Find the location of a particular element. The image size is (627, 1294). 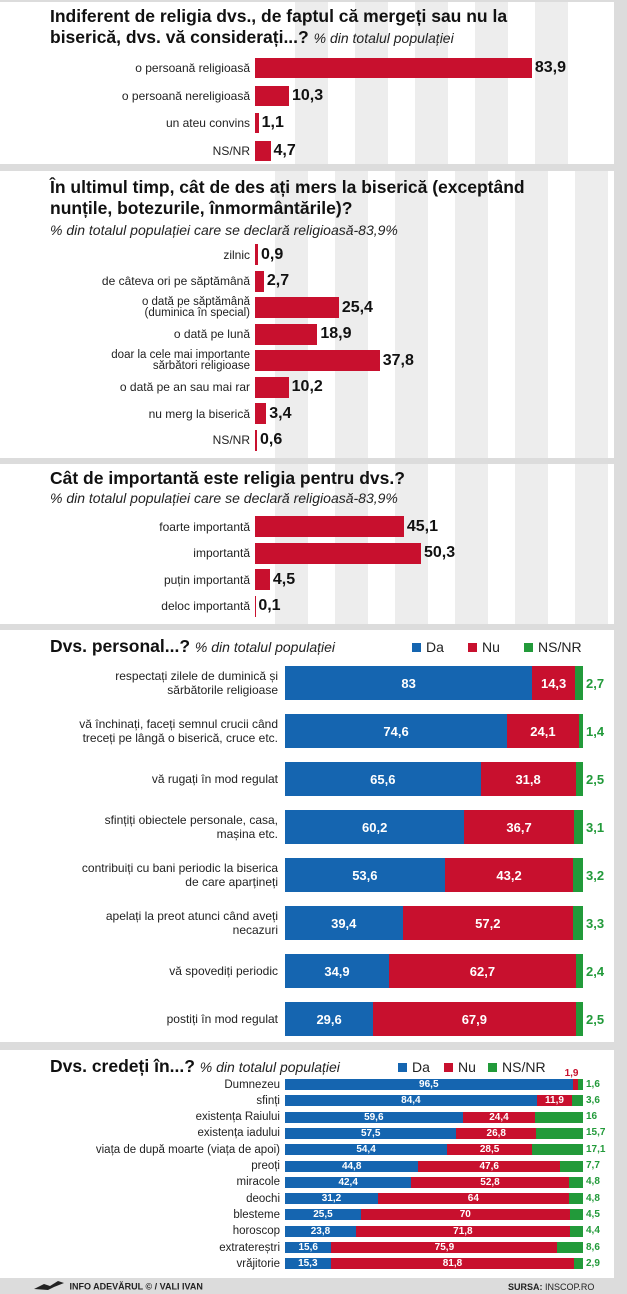

segment-da: 65,6 is located at coordinates (383, 779).